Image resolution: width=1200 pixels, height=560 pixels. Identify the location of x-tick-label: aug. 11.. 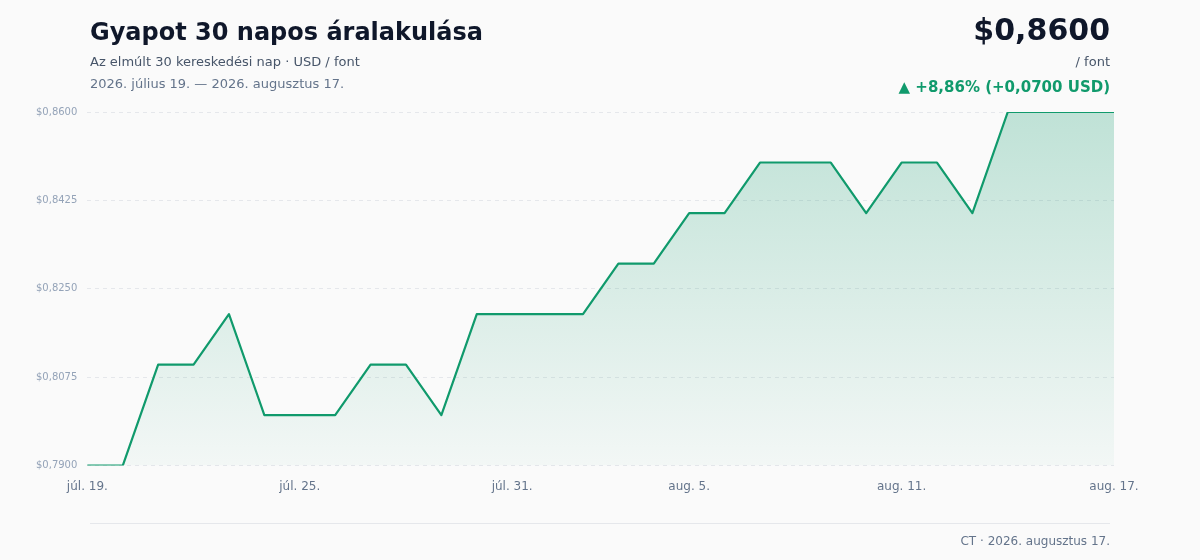
(901, 485).